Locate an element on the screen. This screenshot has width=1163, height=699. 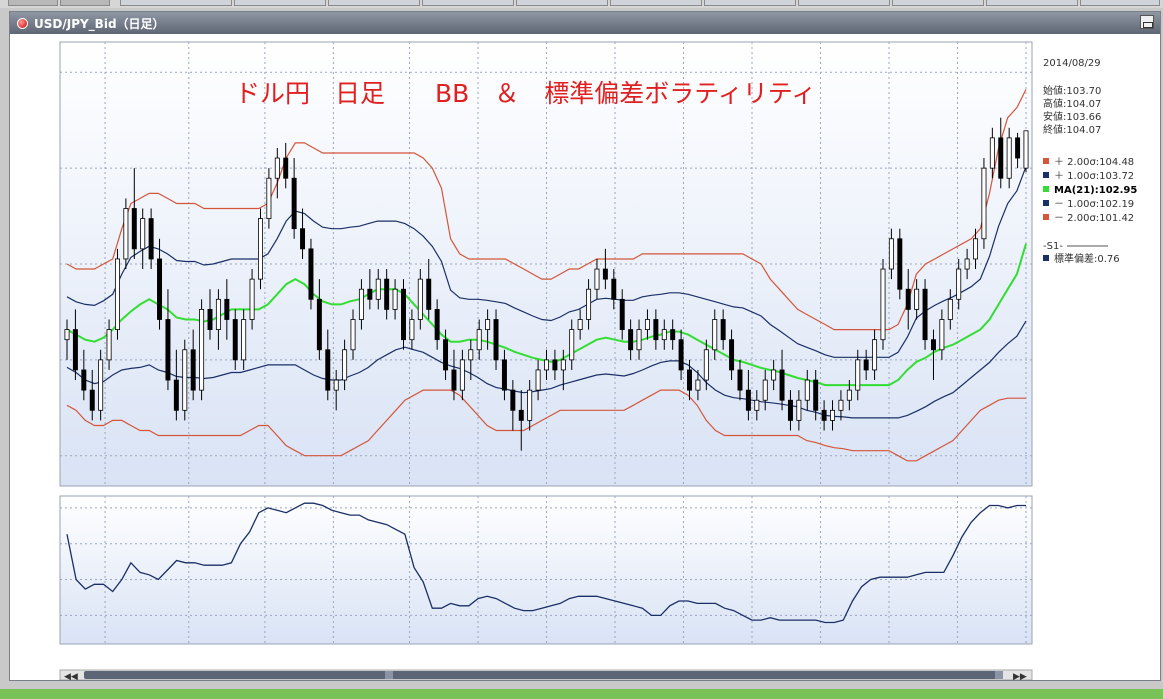
lower-2sigma-band is located at coordinates (546, 425).